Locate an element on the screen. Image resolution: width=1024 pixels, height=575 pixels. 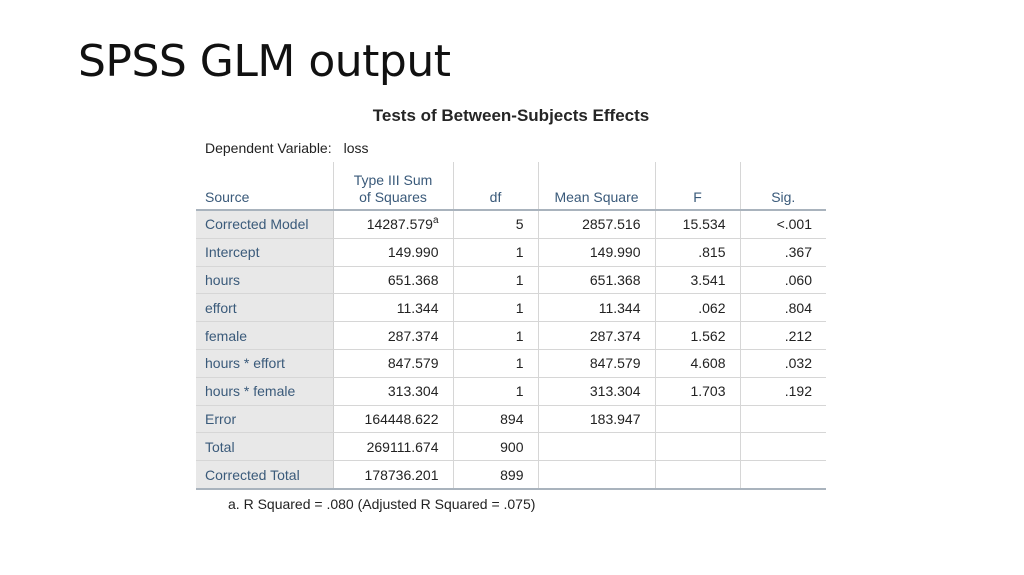
header-ss-line2: of Squares is located at coordinates (393, 197).